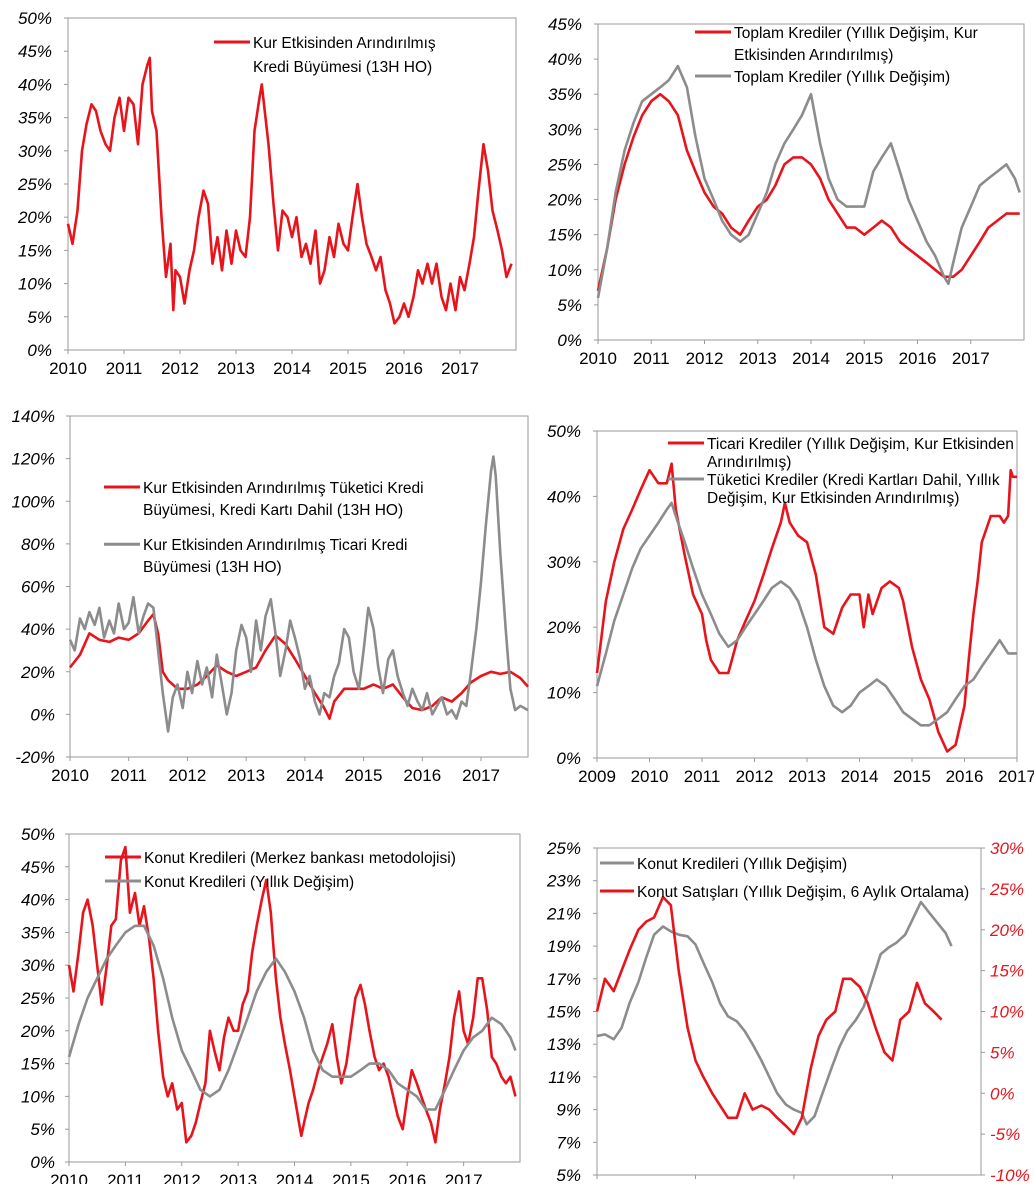  Describe the element at coordinates (342, 67) in the screenshot. I see `legend-label: Kredi Büyümesi (13H HO)` at that location.